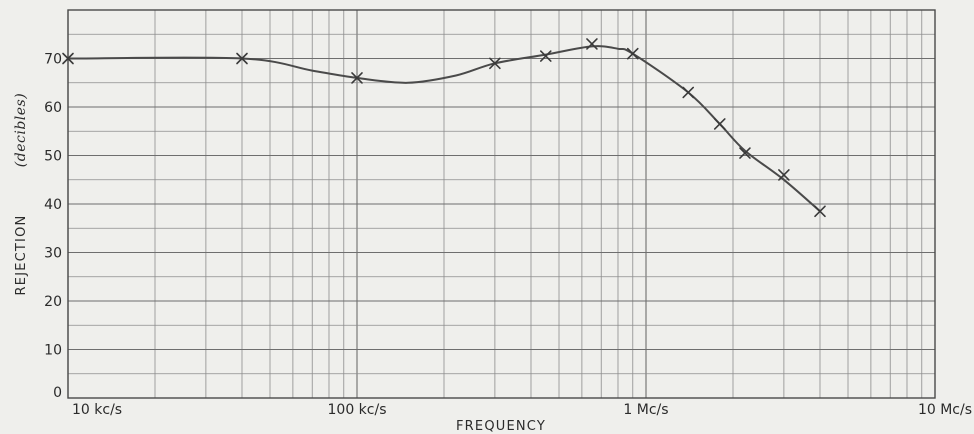 This screenshot has height=434, width=974. What do you see at coordinates (21, 130) in the screenshot?
I see `y-axis-unit: (decibles)` at bounding box center [21, 130].